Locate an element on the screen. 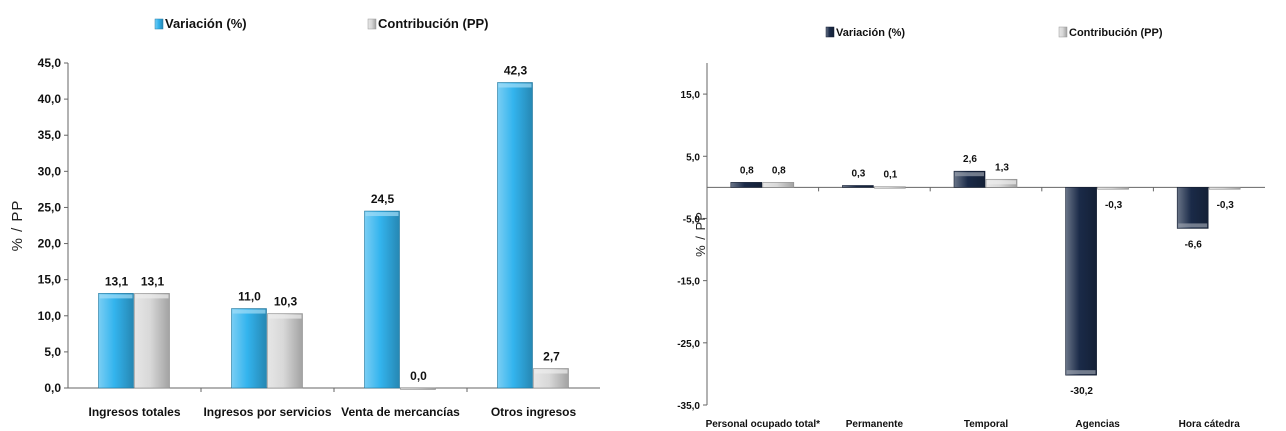  y-tick-label: 40,0 is located at coordinates (50, 99).